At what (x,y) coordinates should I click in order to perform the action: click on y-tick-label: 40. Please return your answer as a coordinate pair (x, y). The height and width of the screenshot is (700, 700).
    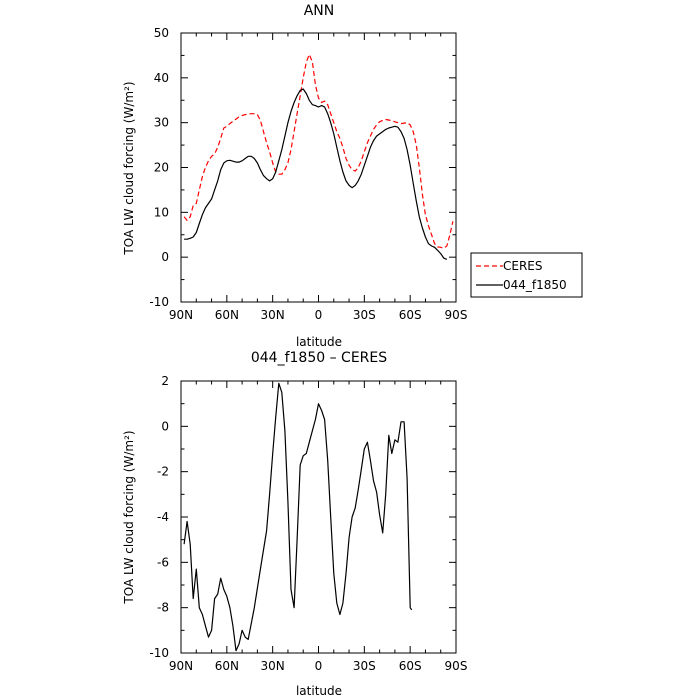
    Looking at the image, I should click on (161, 78).